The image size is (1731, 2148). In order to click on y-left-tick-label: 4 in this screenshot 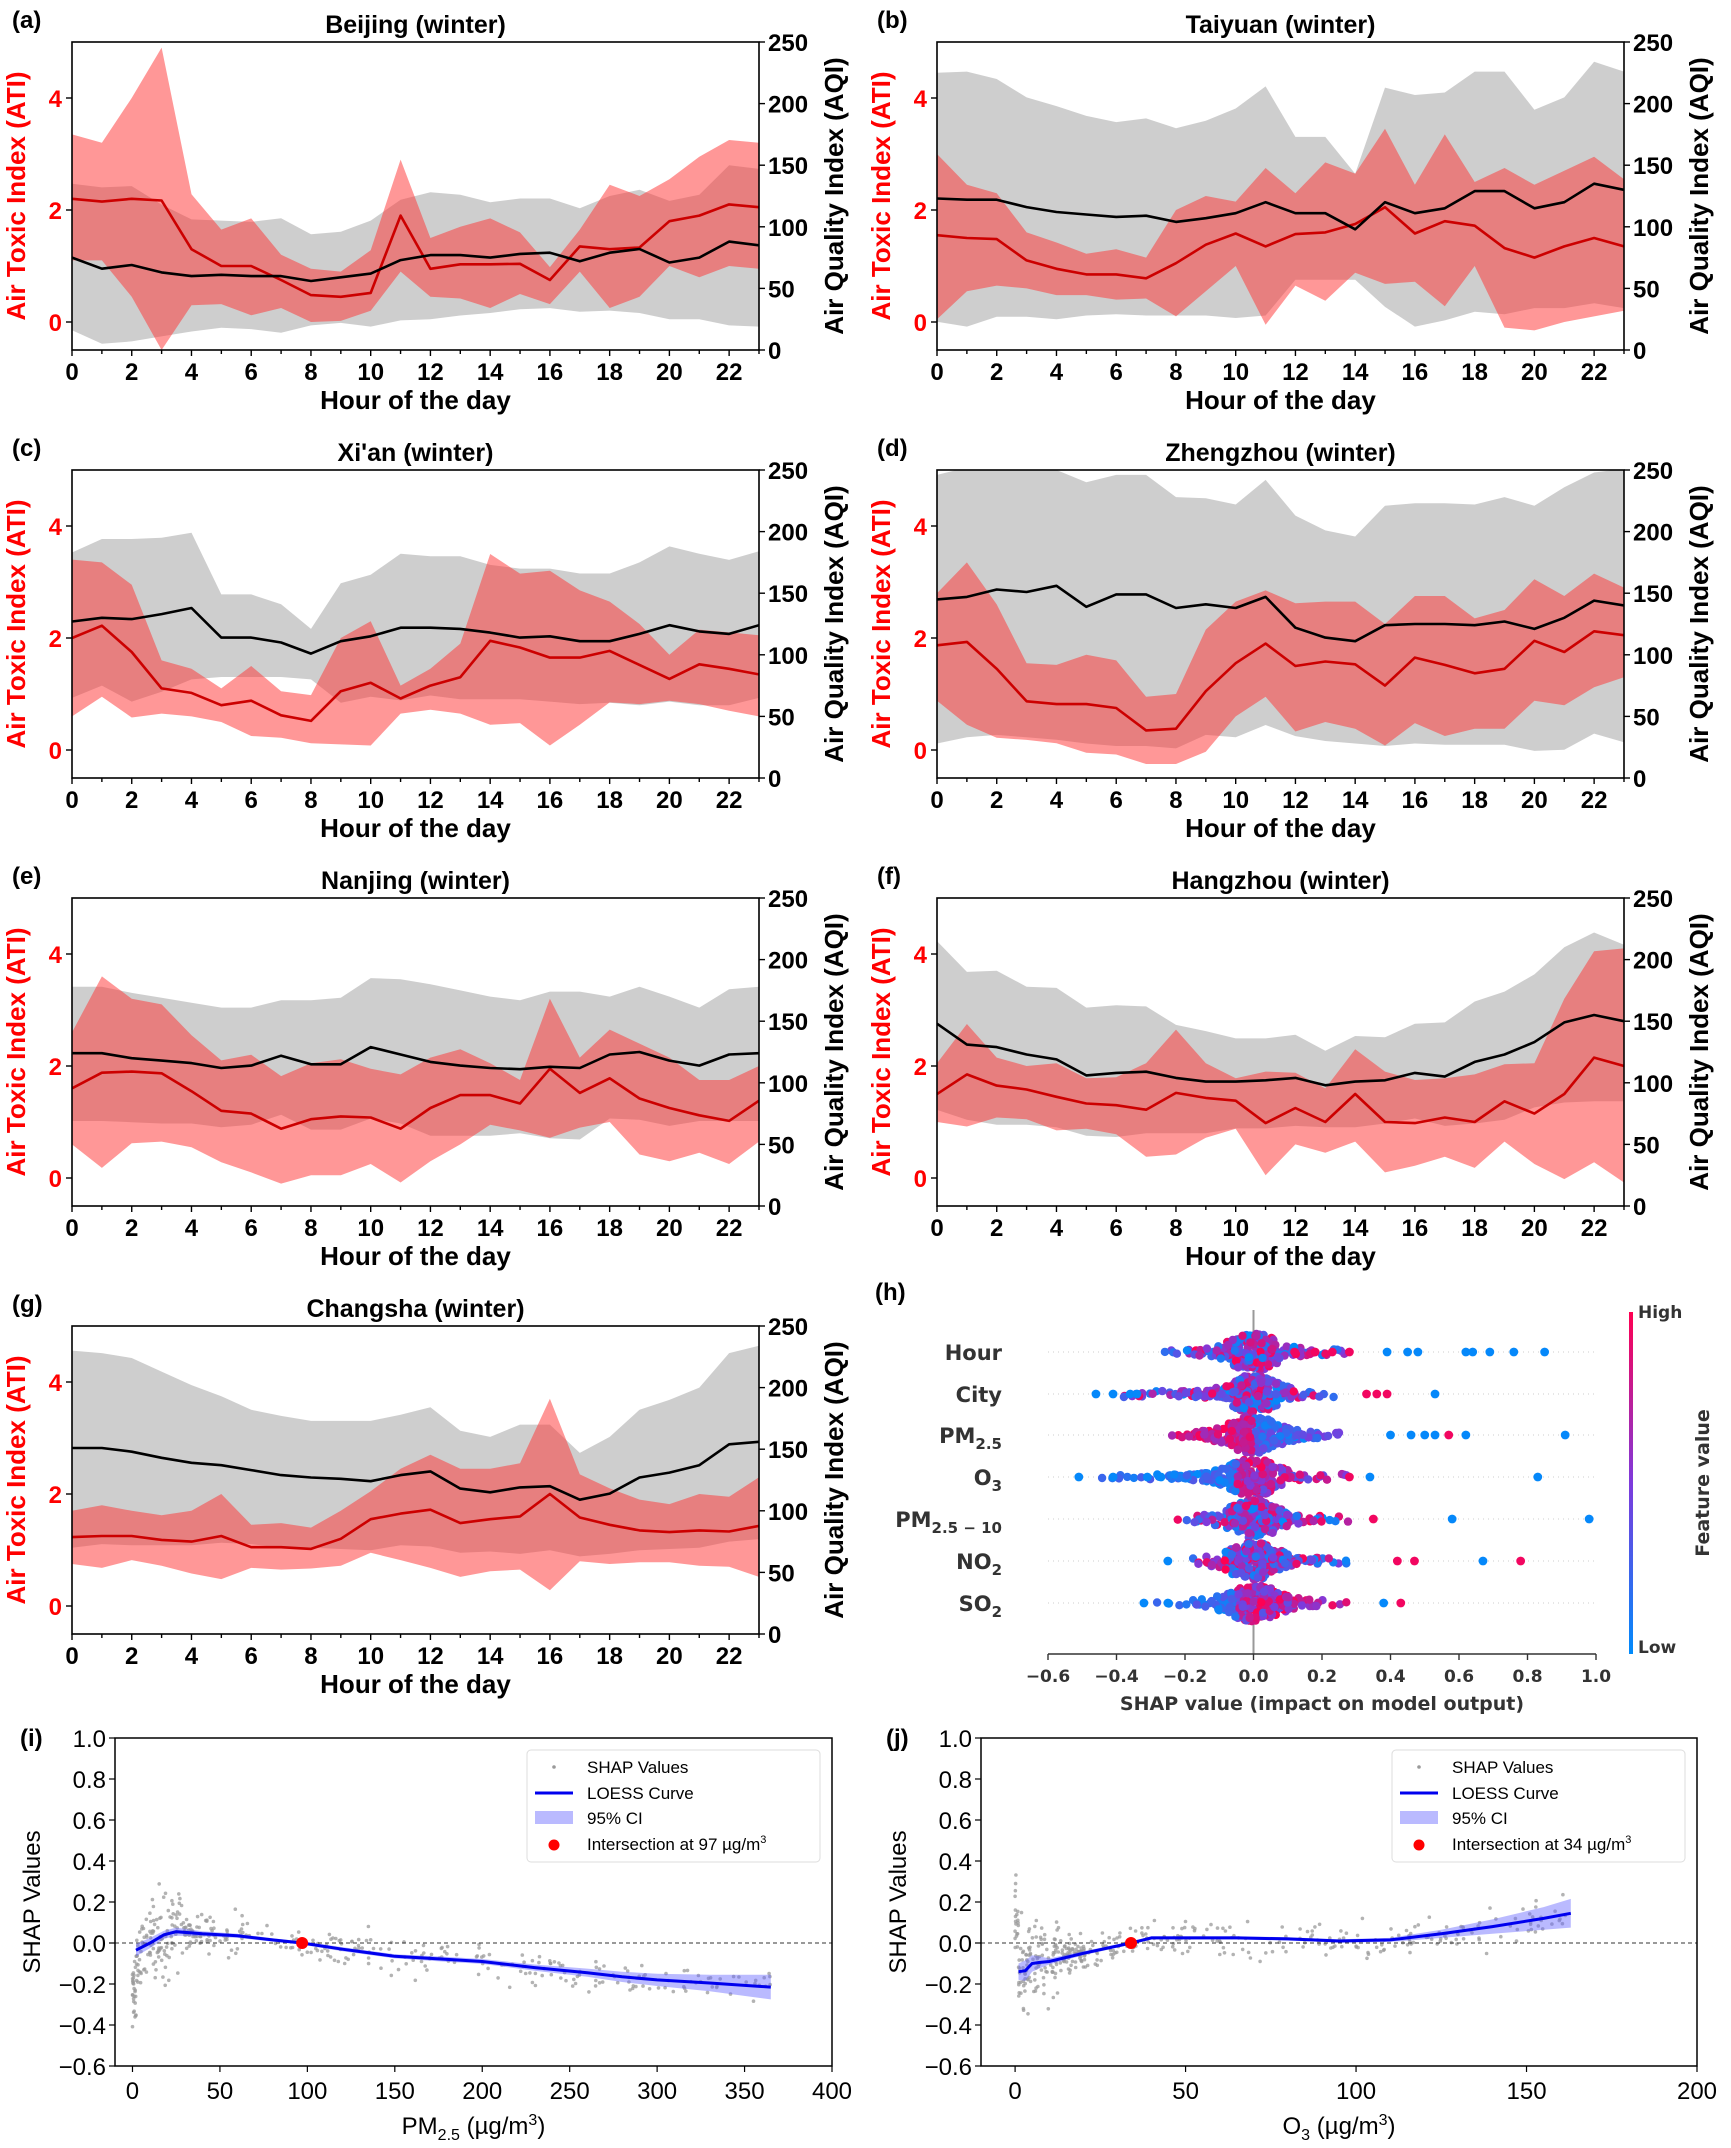, I will do `click(921, 527)`.